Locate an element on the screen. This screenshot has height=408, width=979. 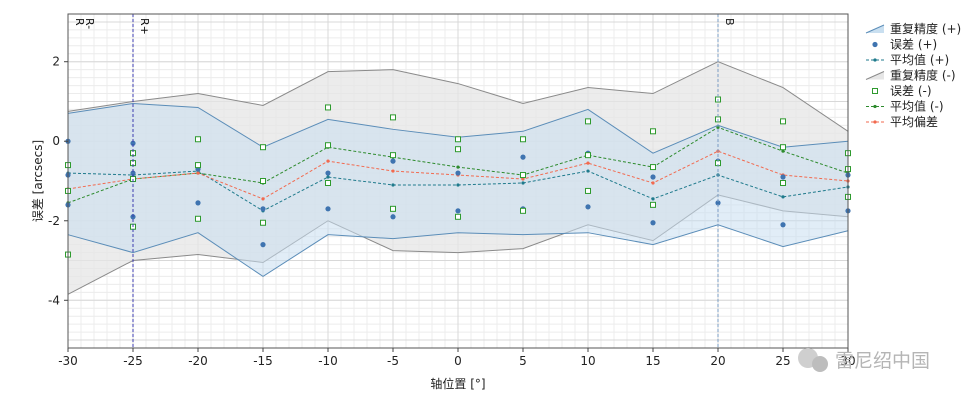
y-tick-label: -2 is located at coordinates (54, 221).